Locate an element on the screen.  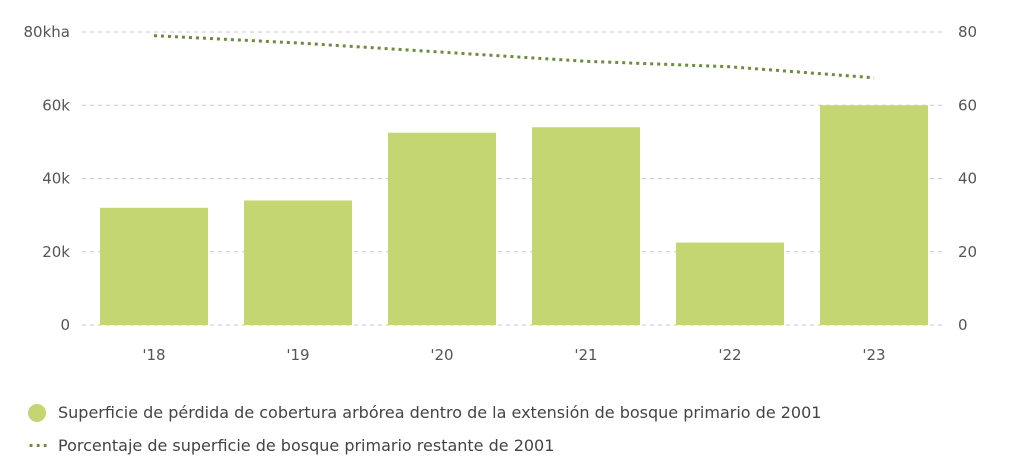
right-tick-label: 20 is located at coordinates (967, 252).